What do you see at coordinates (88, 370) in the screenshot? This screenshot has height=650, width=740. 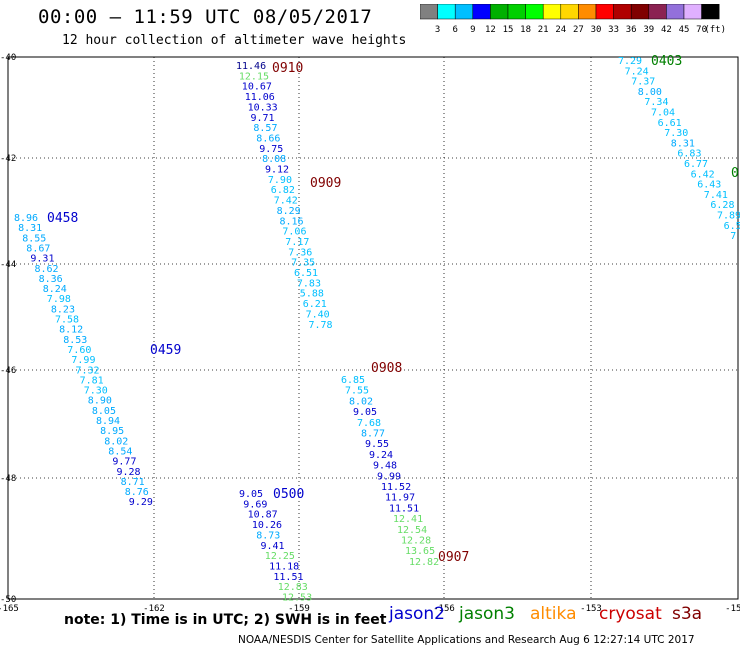 I see `wave-height-value: 7.32` at bounding box center [88, 370].